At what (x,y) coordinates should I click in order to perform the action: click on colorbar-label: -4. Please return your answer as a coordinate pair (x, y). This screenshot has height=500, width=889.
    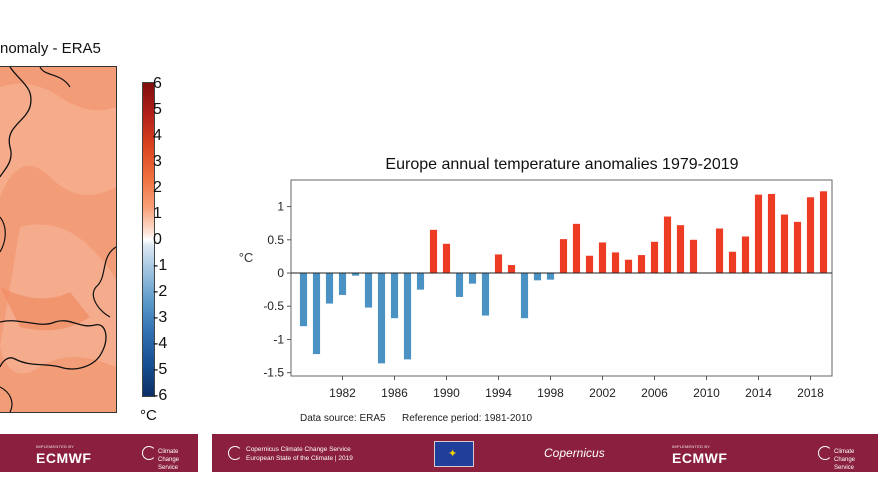
    Looking at the image, I should click on (160, 343).